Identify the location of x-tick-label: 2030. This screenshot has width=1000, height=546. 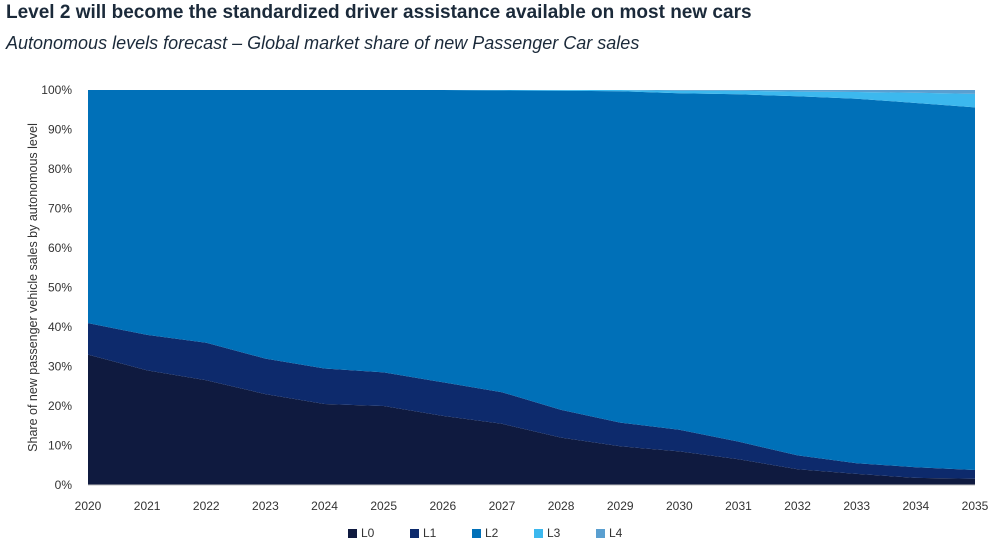
(679, 506).